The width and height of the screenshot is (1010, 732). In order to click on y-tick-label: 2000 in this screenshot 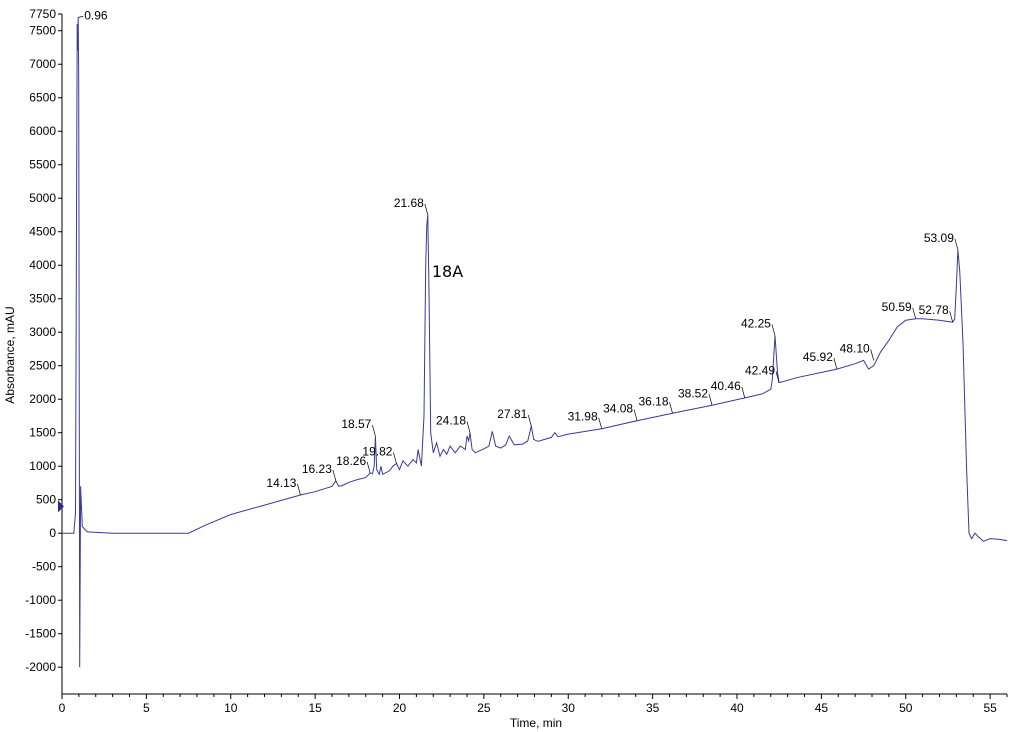, I will do `click(42, 399)`.